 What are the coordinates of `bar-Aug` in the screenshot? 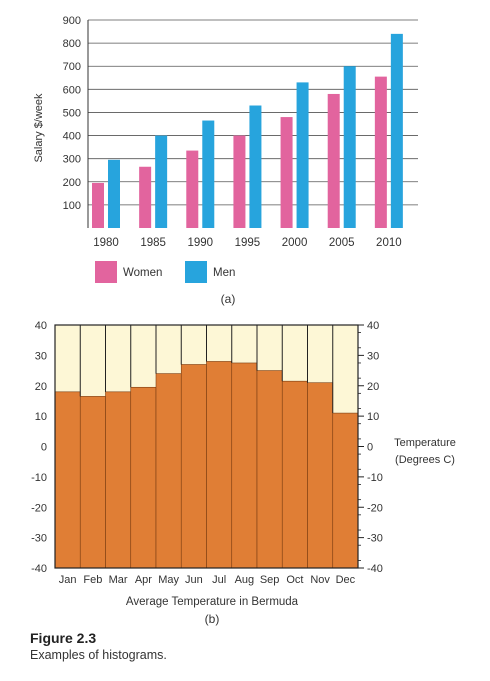 It's located at (244, 465).